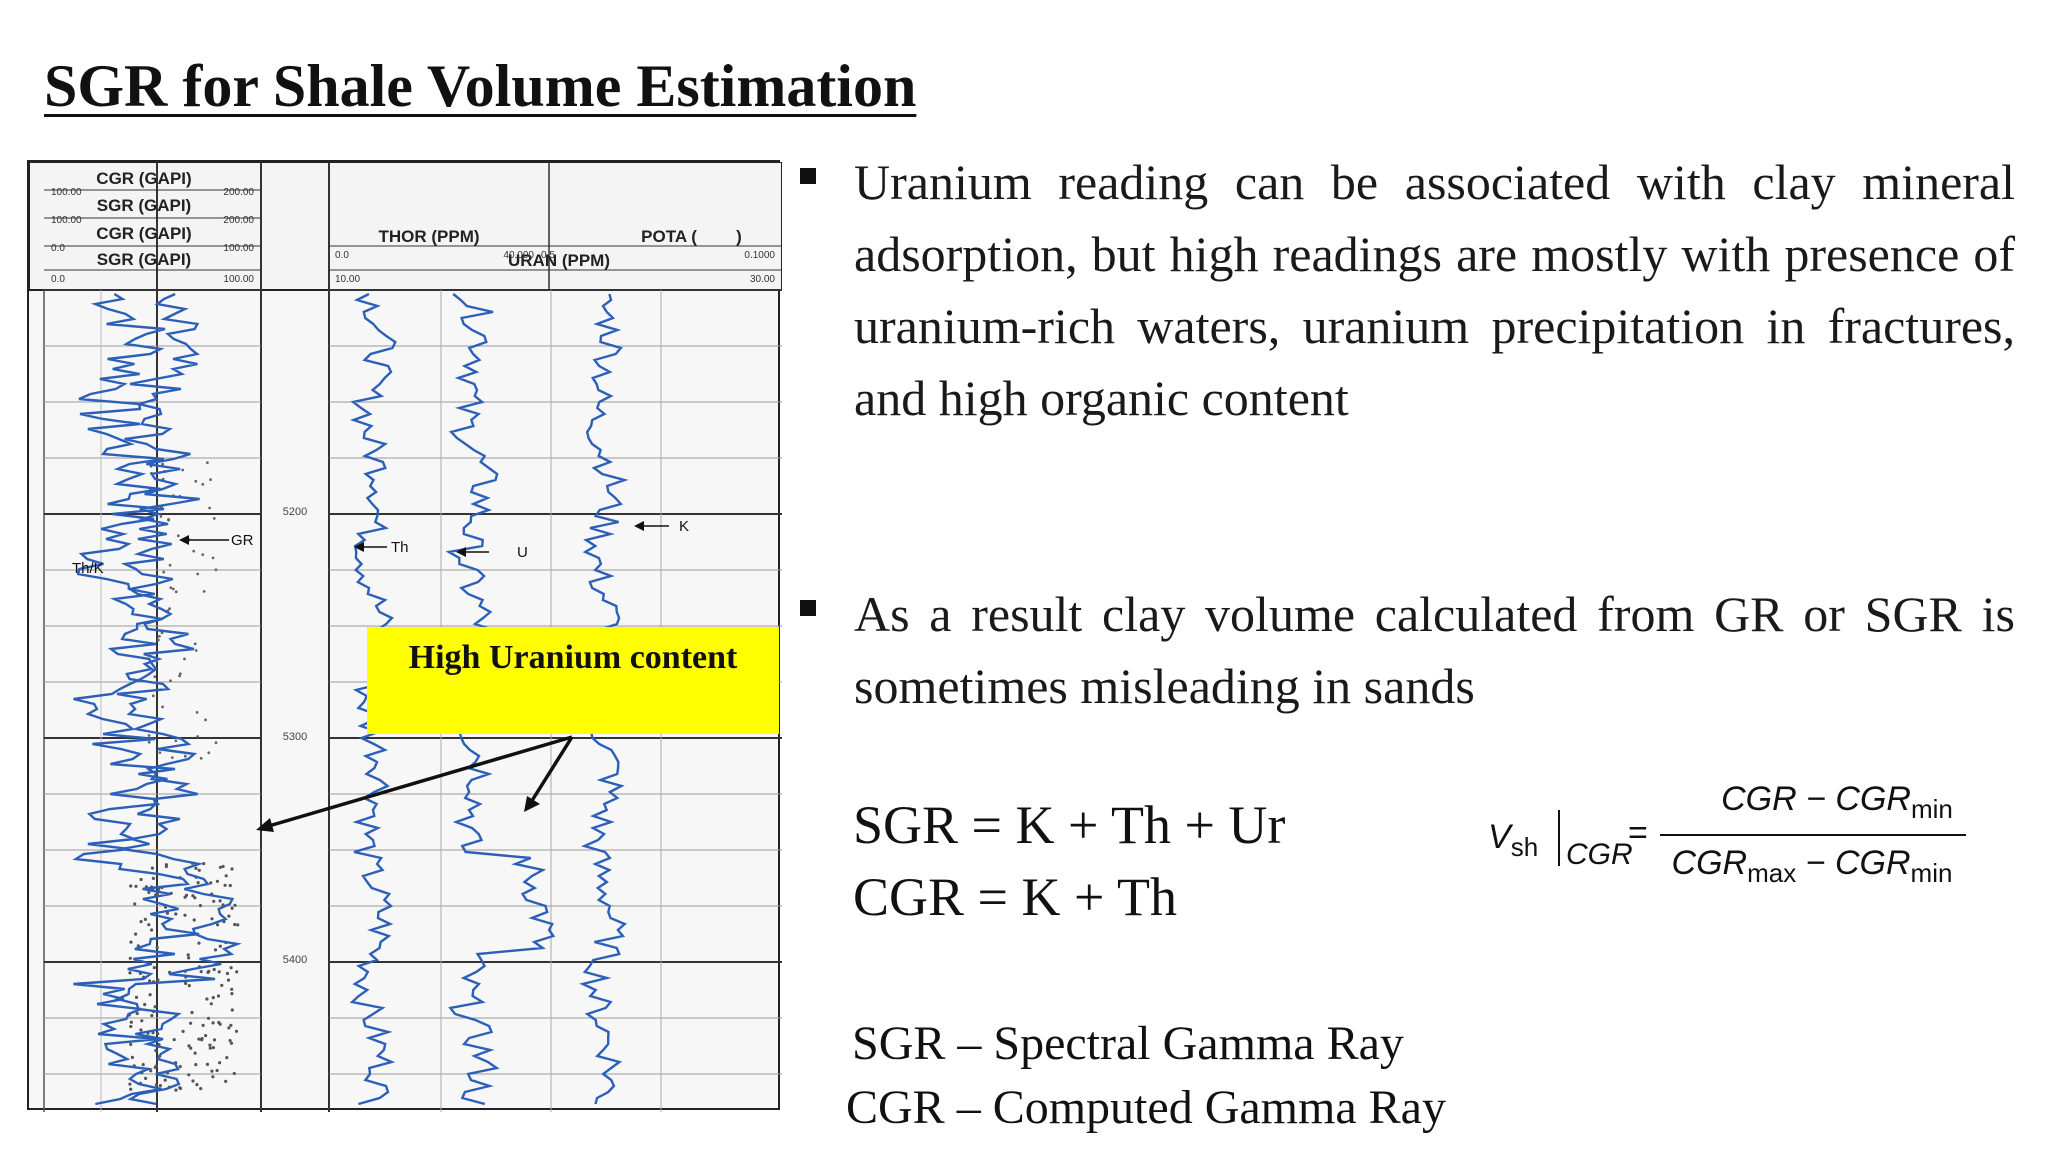  Describe the element at coordinates (178, 699) in the screenshot. I see `cgr-curve` at that location.